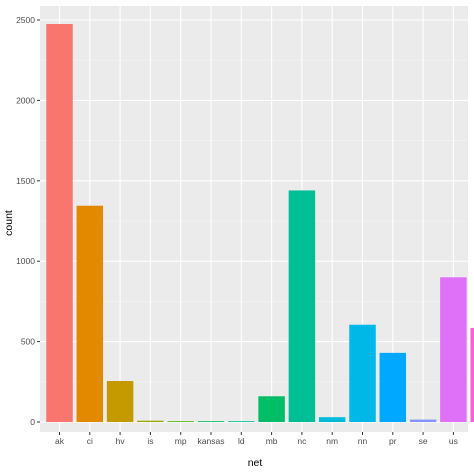 The width and height of the screenshot is (474, 474). What do you see at coordinates (423, 441) in the screenshot?
I see `x-tick-label-se: se` at bounding box center [423, 441].